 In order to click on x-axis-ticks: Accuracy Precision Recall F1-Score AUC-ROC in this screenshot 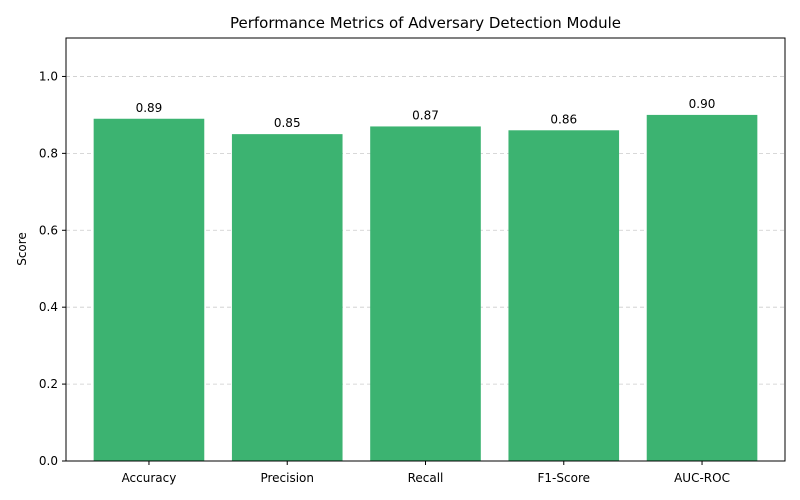, I will do `click(426, 473)`.